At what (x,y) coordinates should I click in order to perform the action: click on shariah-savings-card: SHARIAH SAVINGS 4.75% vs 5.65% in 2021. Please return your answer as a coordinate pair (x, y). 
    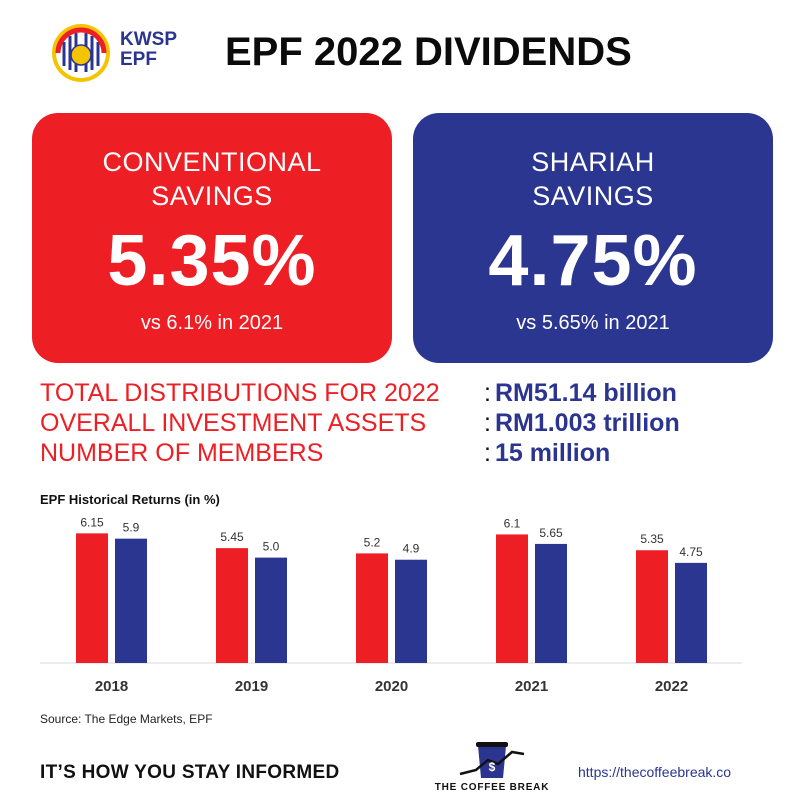
    Looking at the image, I should click on (593, 238).